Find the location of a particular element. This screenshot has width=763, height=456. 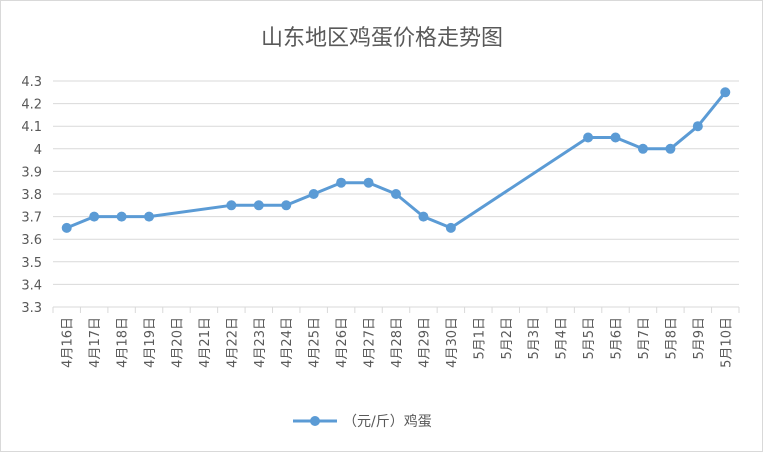

x-tick-label: 4月25日 is located at coordinates (315, 342).